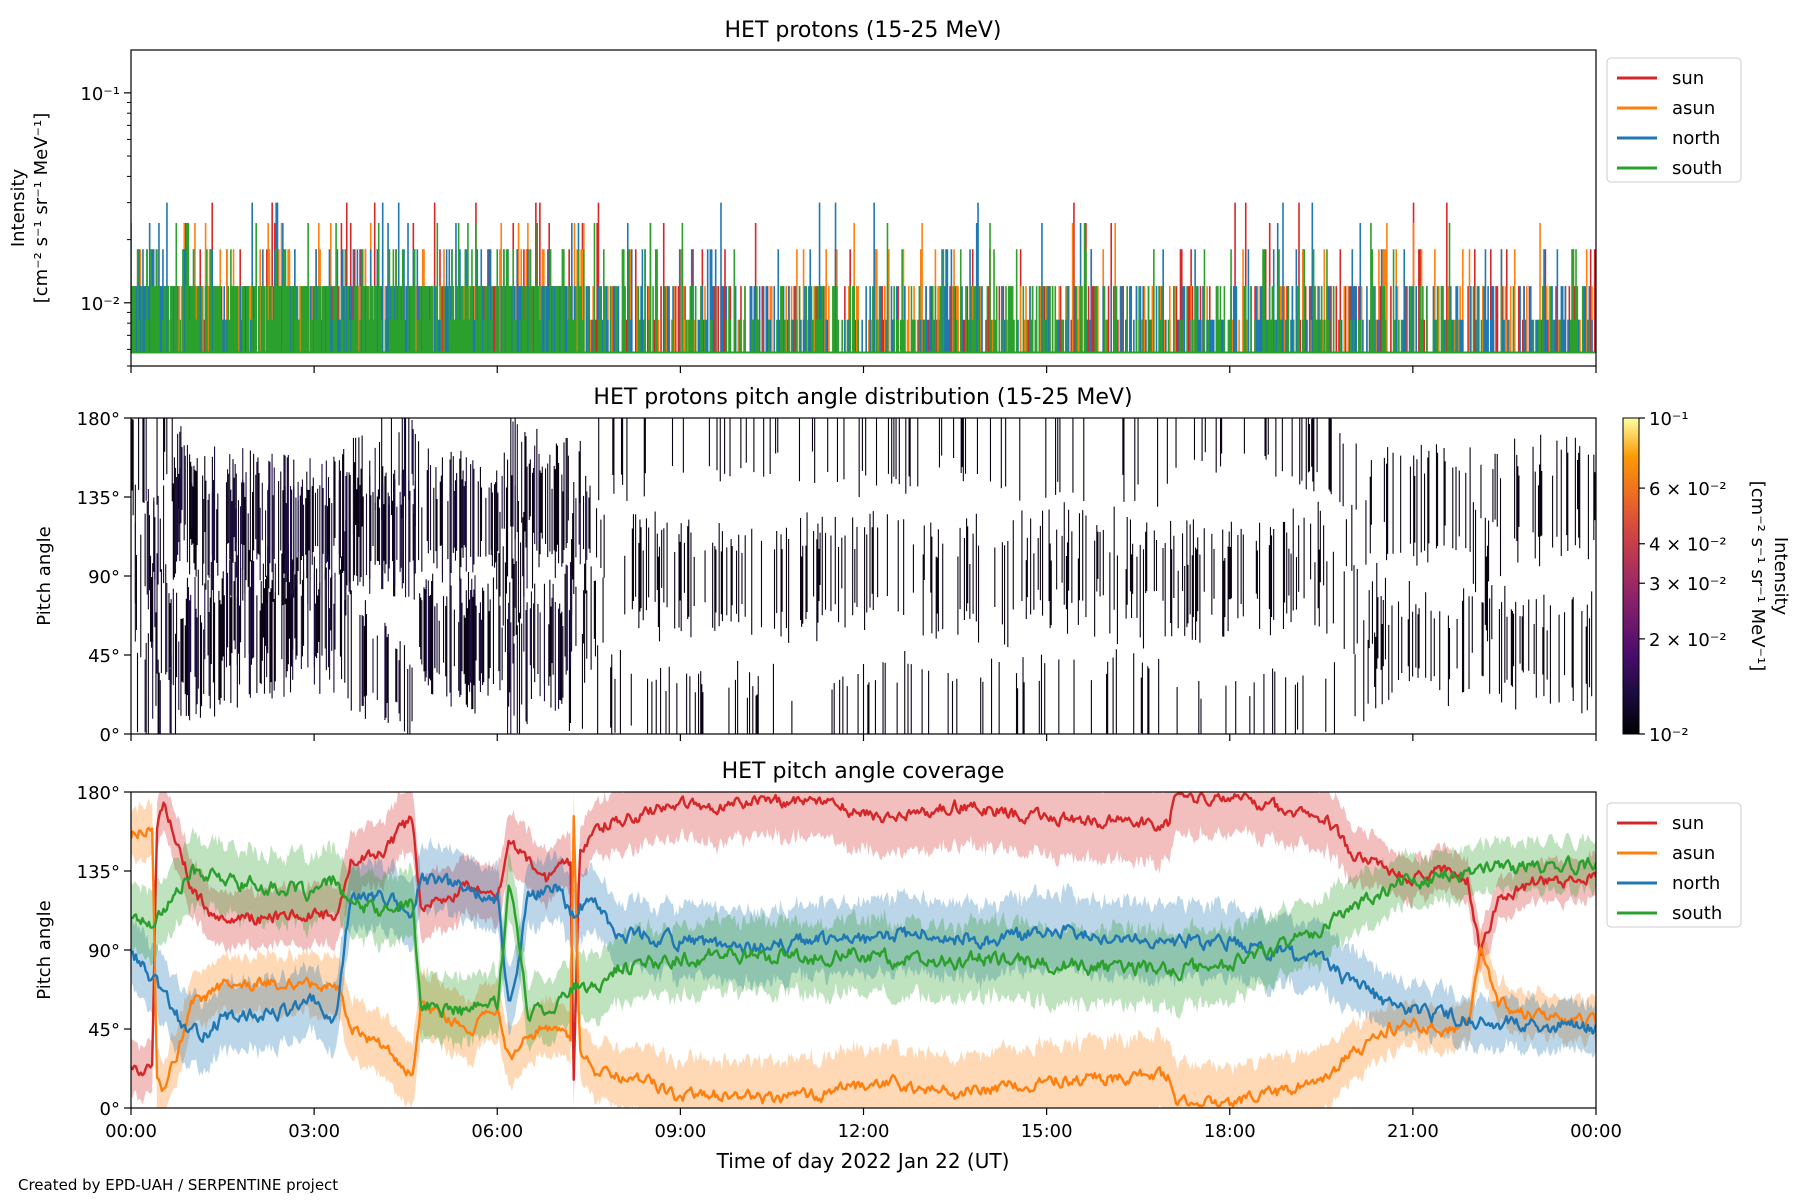  What do you see at coordinates (863, 288) in the screenshot?
I see `intensity-series-south` at bounding box center [863, 288].